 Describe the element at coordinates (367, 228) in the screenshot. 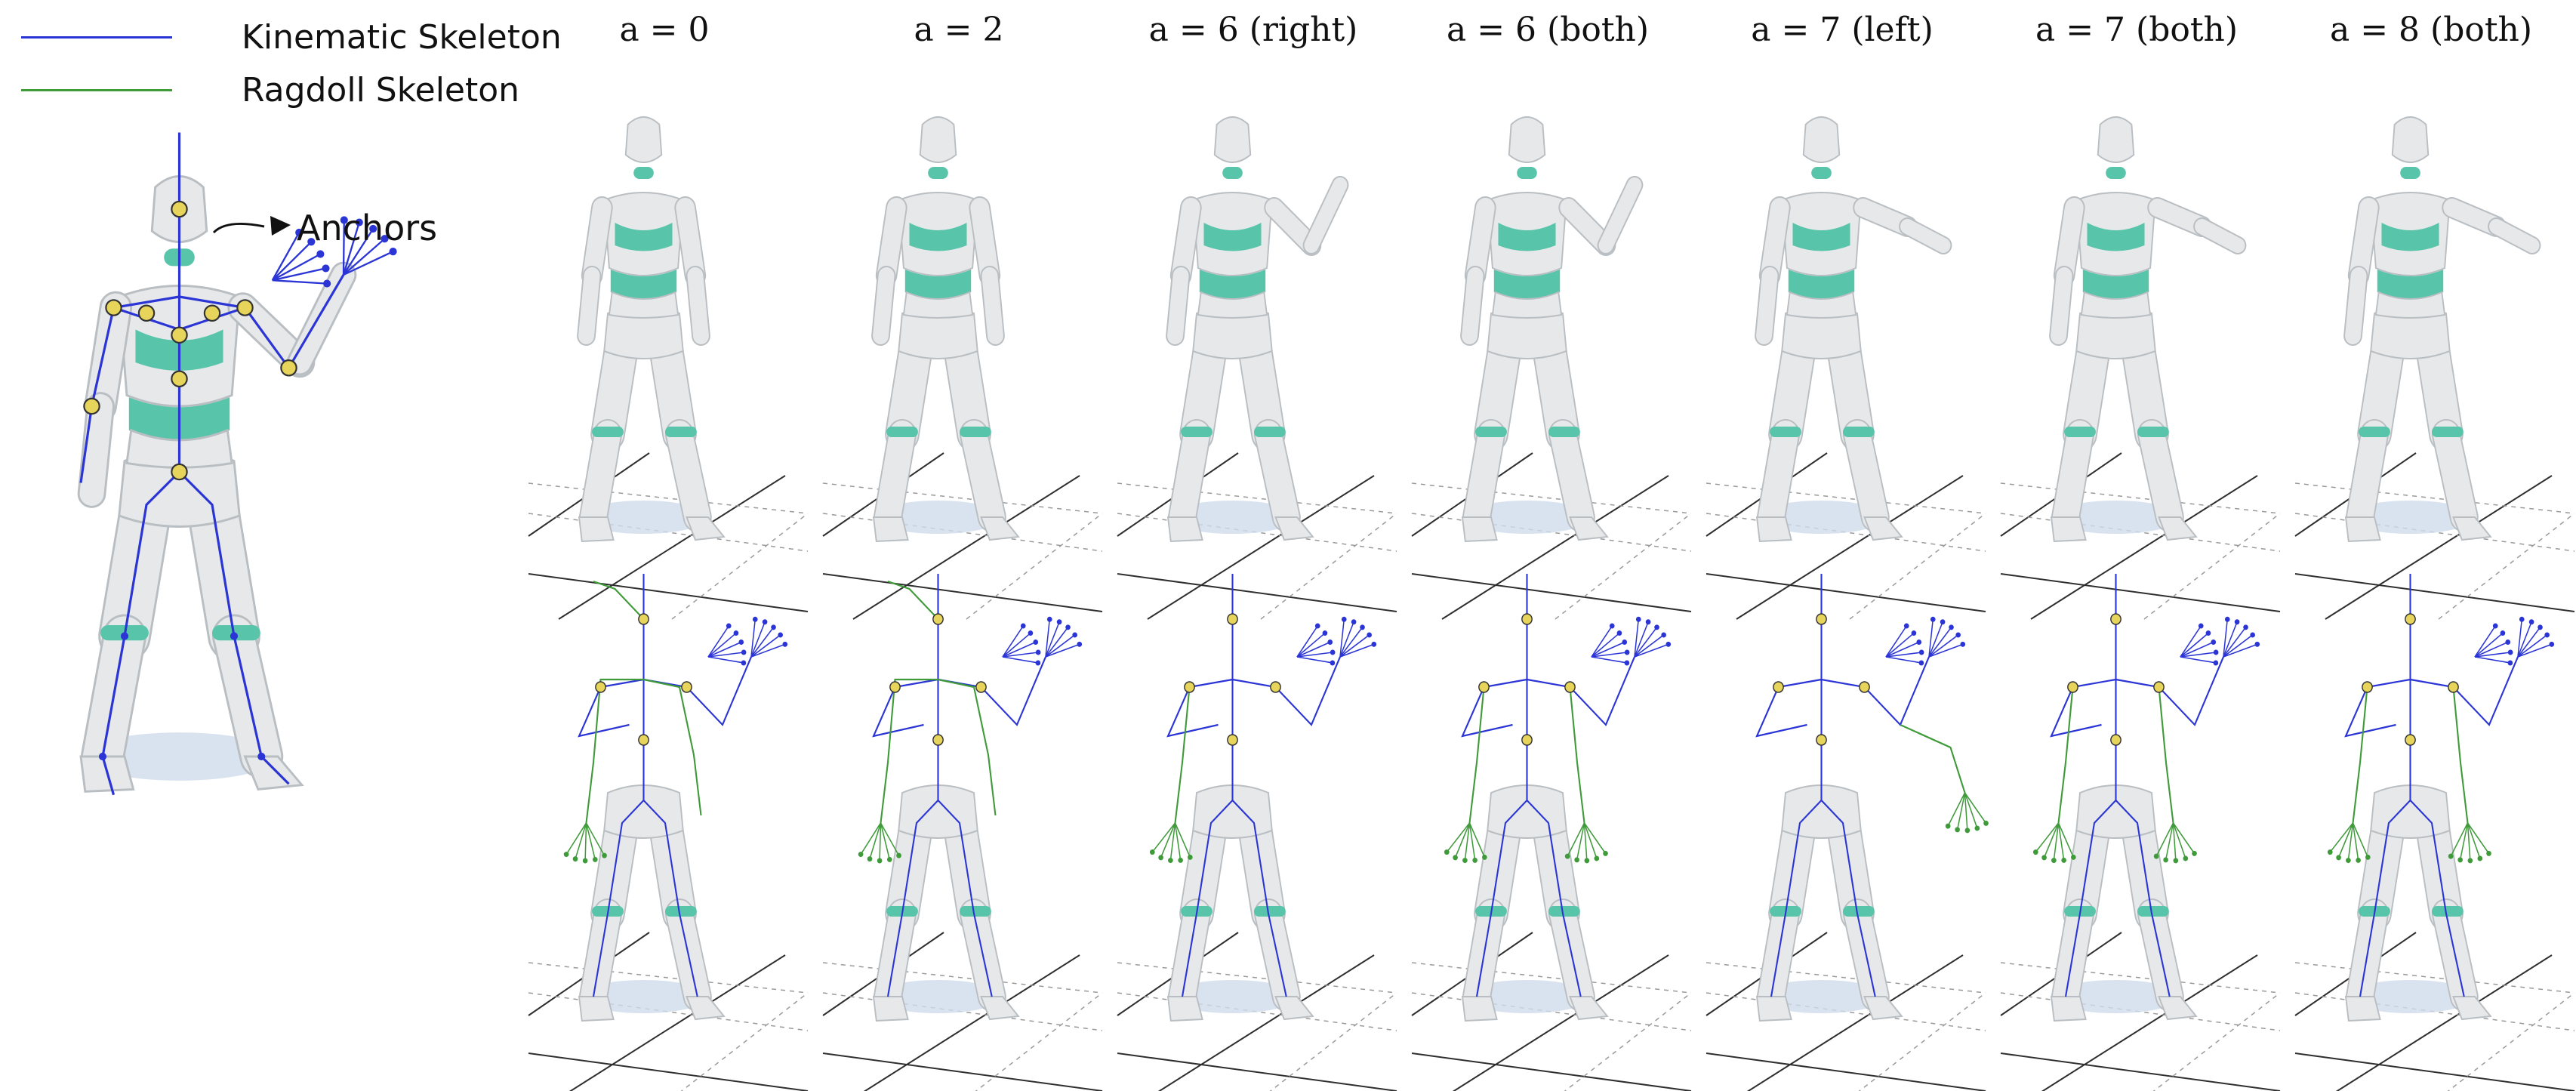

I see `anchors-label: Anchors` at that location.